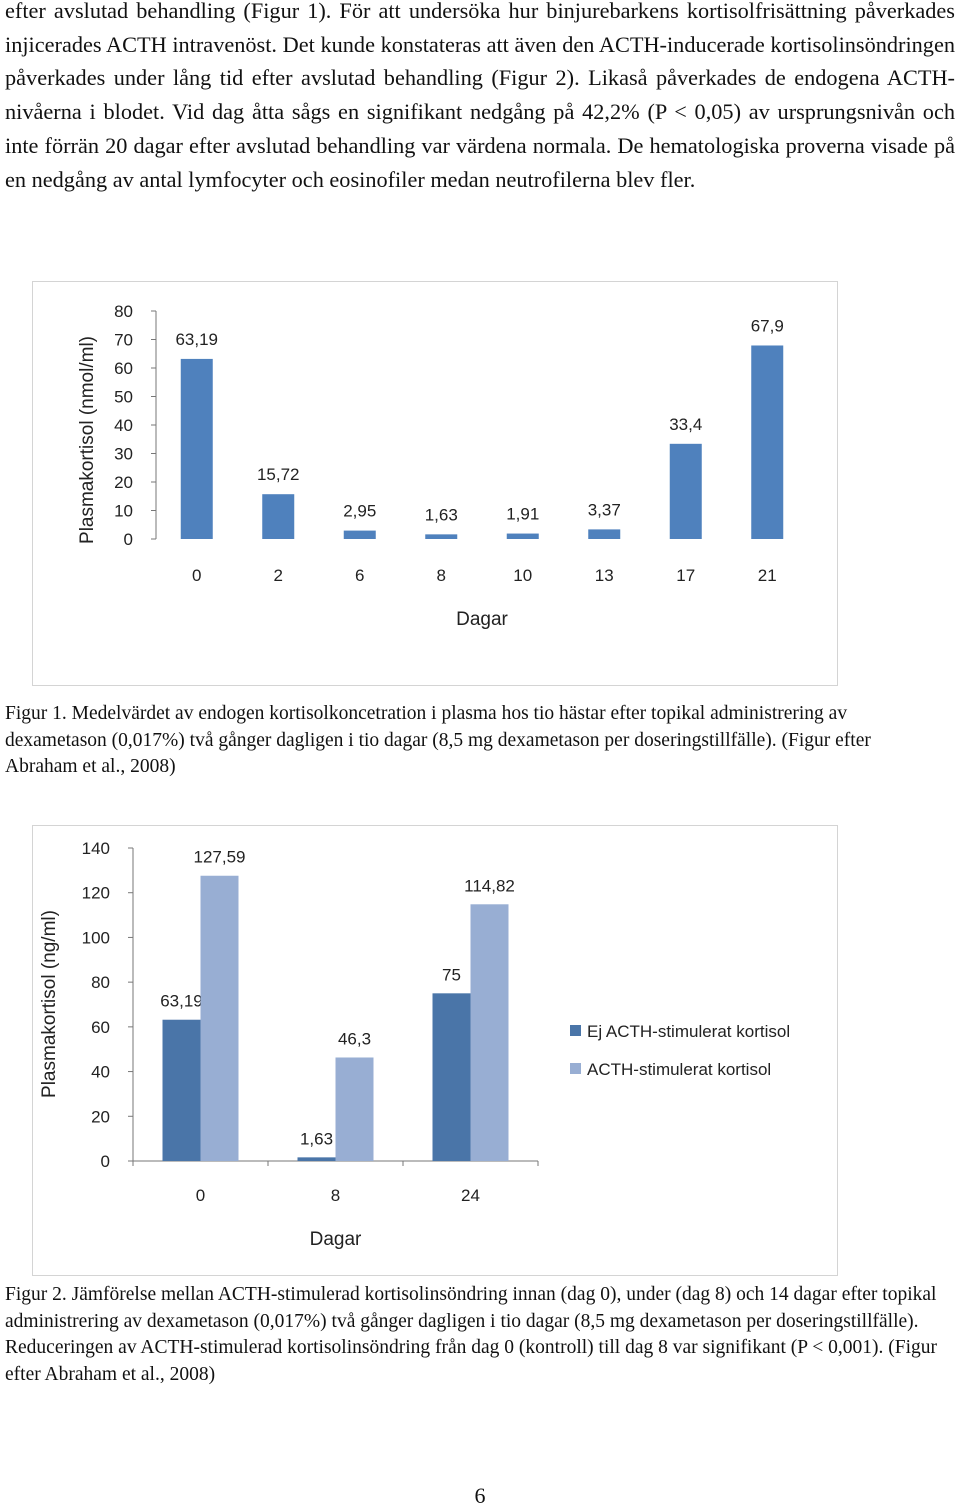 The width and height of the screenshot is (960, 1509). Describe the element at coordinates (359, 511) in the screenshot. I see `data-label: 2,95` at that location.